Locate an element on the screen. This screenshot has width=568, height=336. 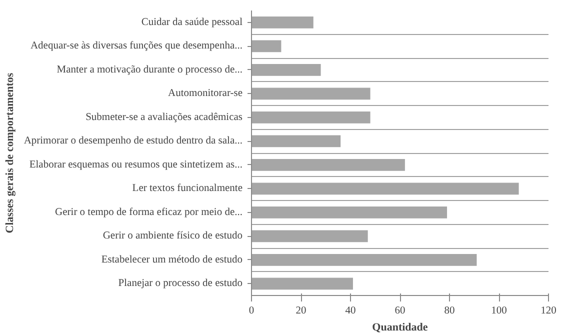
y-tick-label: Estabelecer um método de estudo is located at coordinates (172, 260).